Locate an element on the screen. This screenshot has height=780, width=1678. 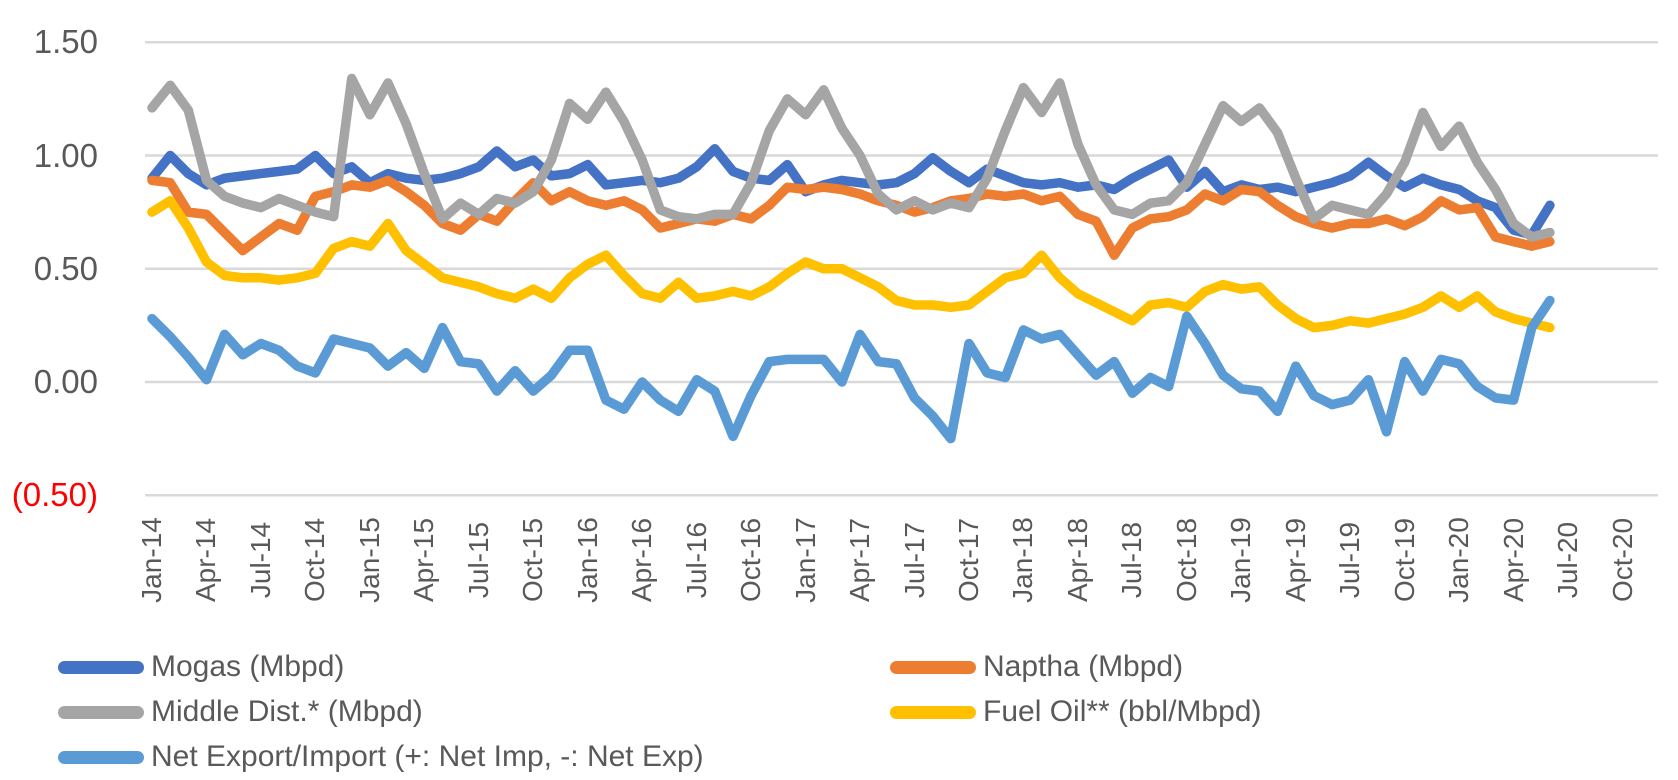
x-tick-label-Apr-17: Apr-17 is located at coordinates (860, 560).